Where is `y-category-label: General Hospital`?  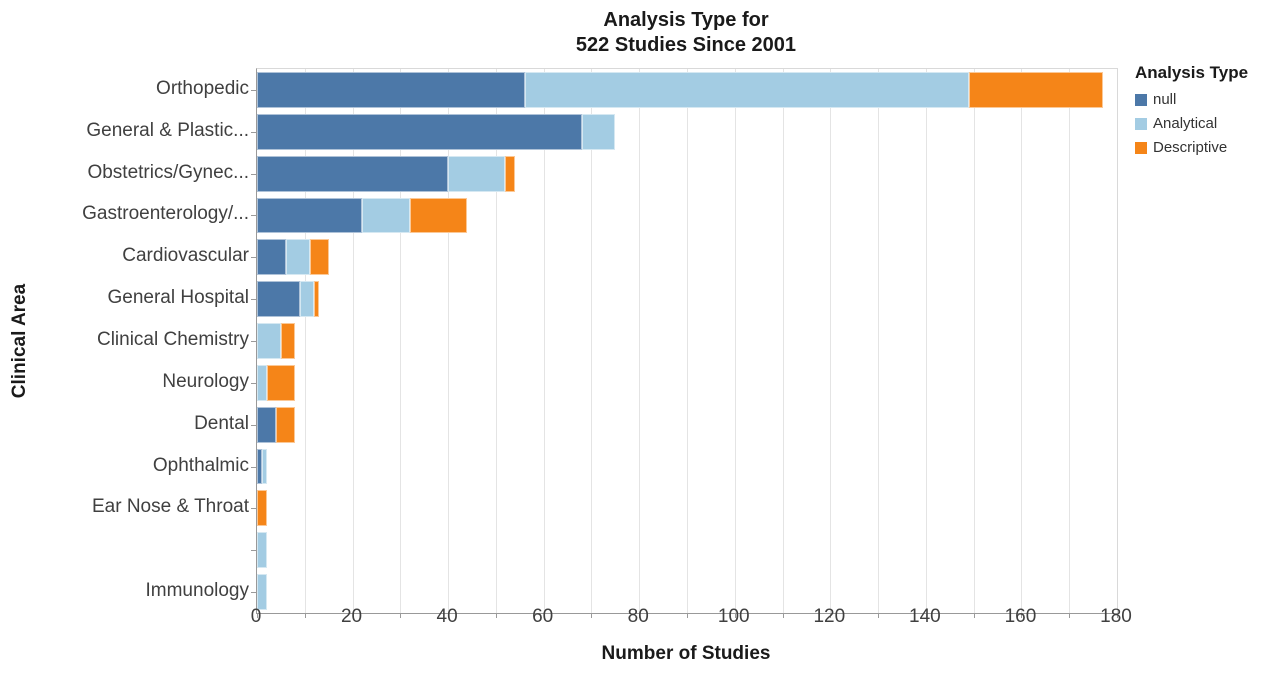
y-category-label: General Hospital is located at coordinates (178, 298).